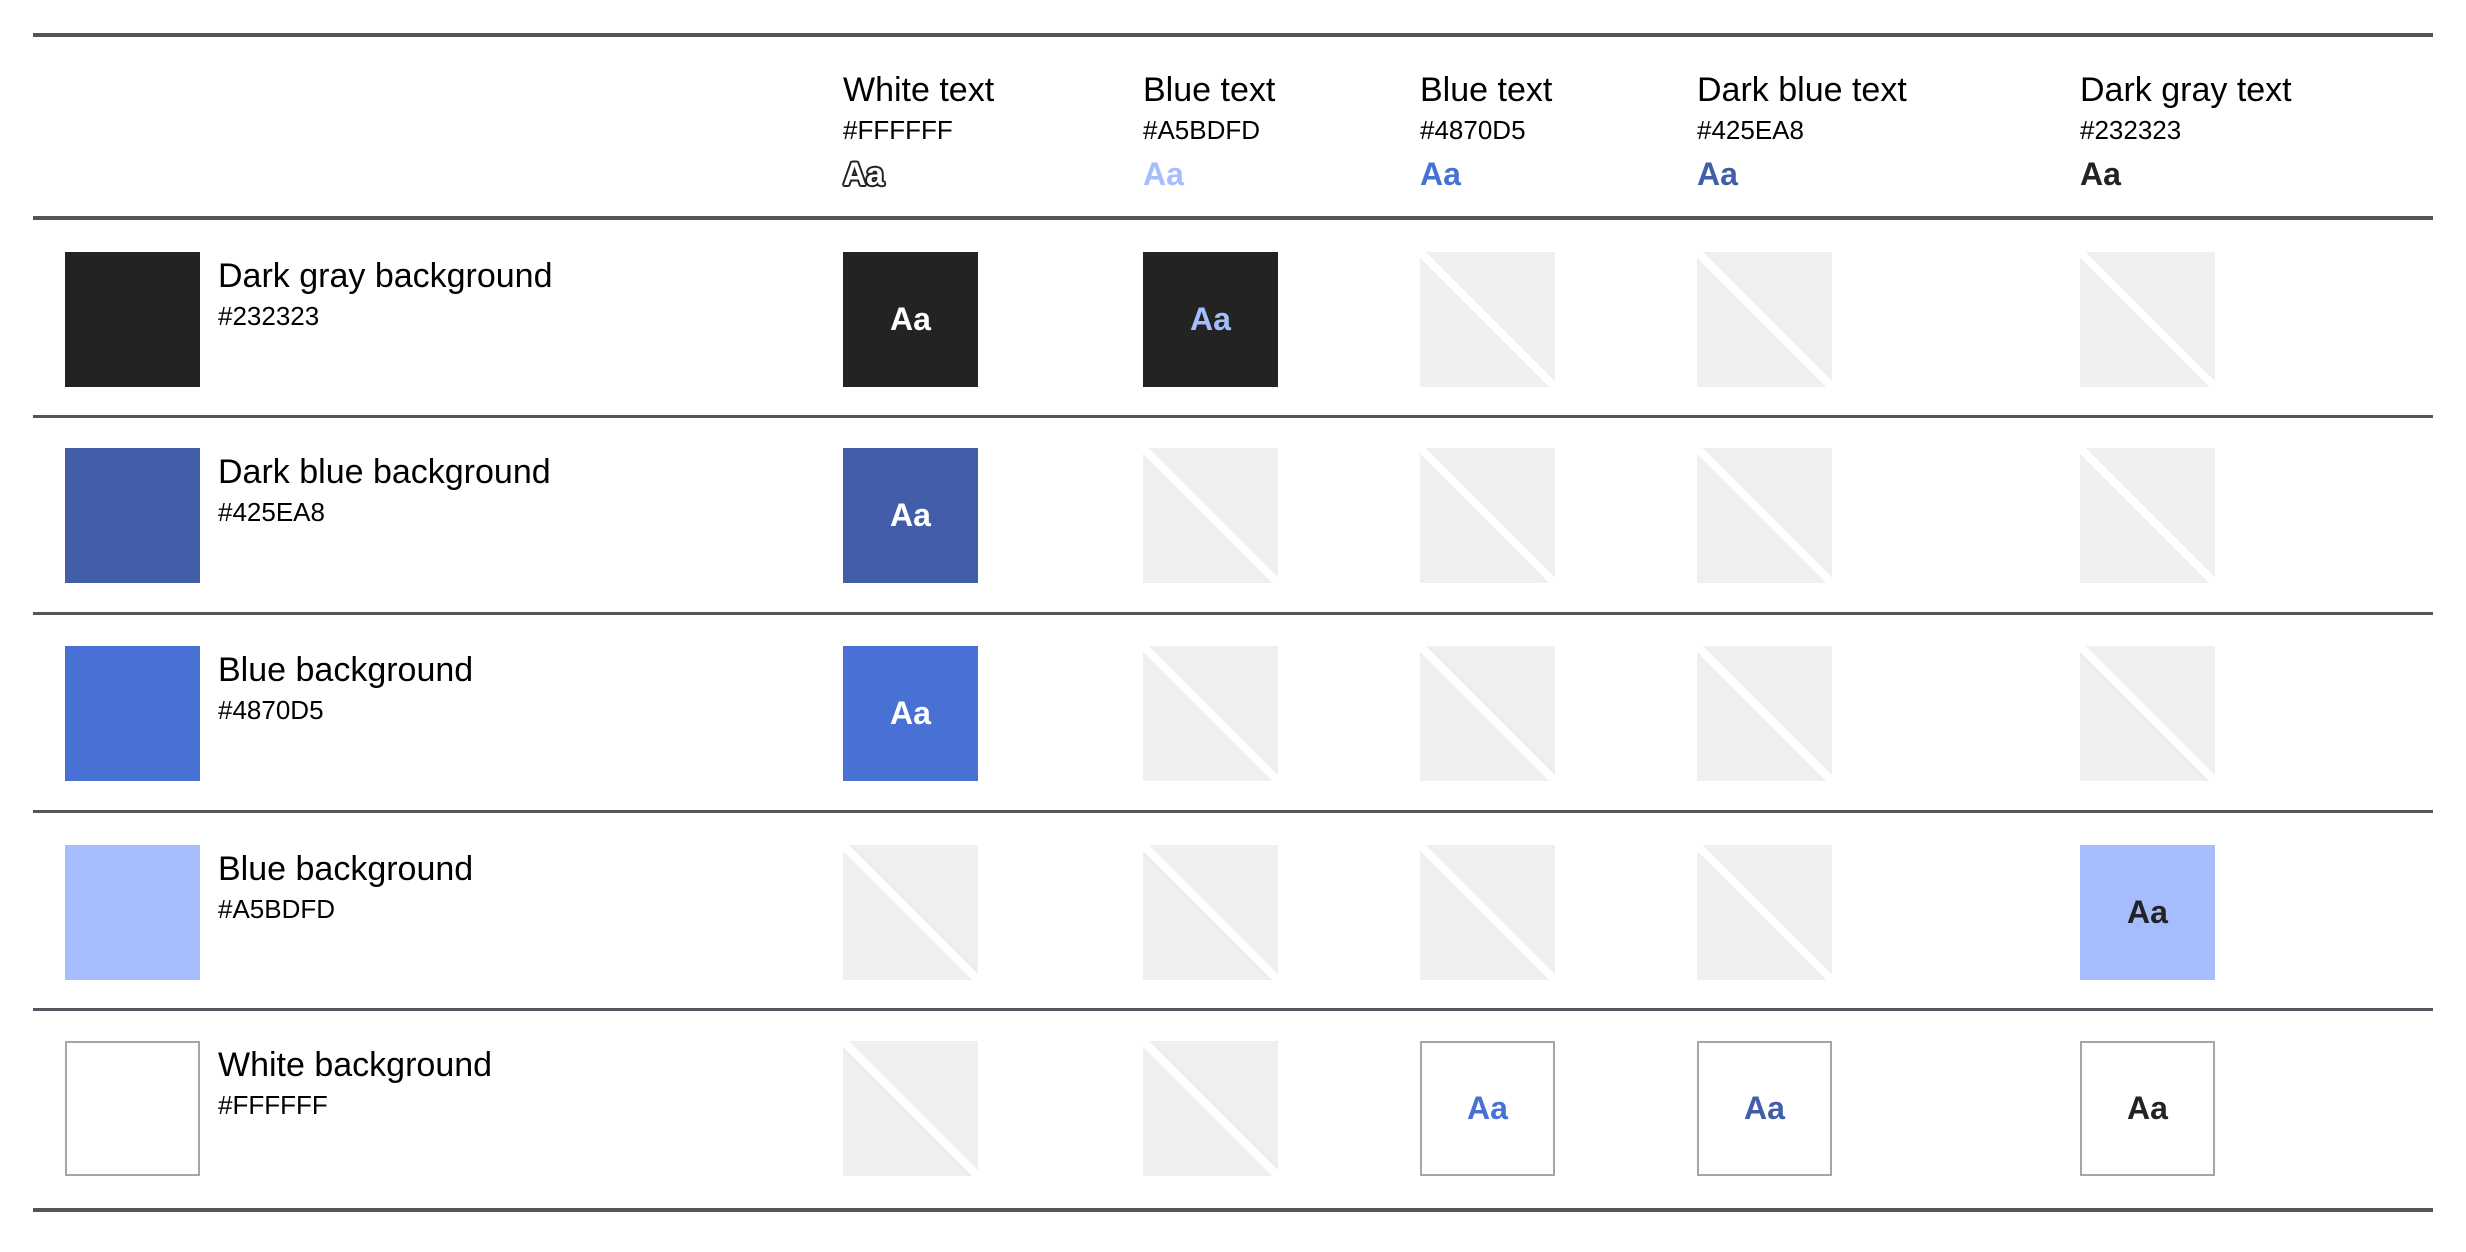 This screenshot has width=2466, height=1252. I want to click on row-labels: Blue background #A5BDFD, so click(345, 888).